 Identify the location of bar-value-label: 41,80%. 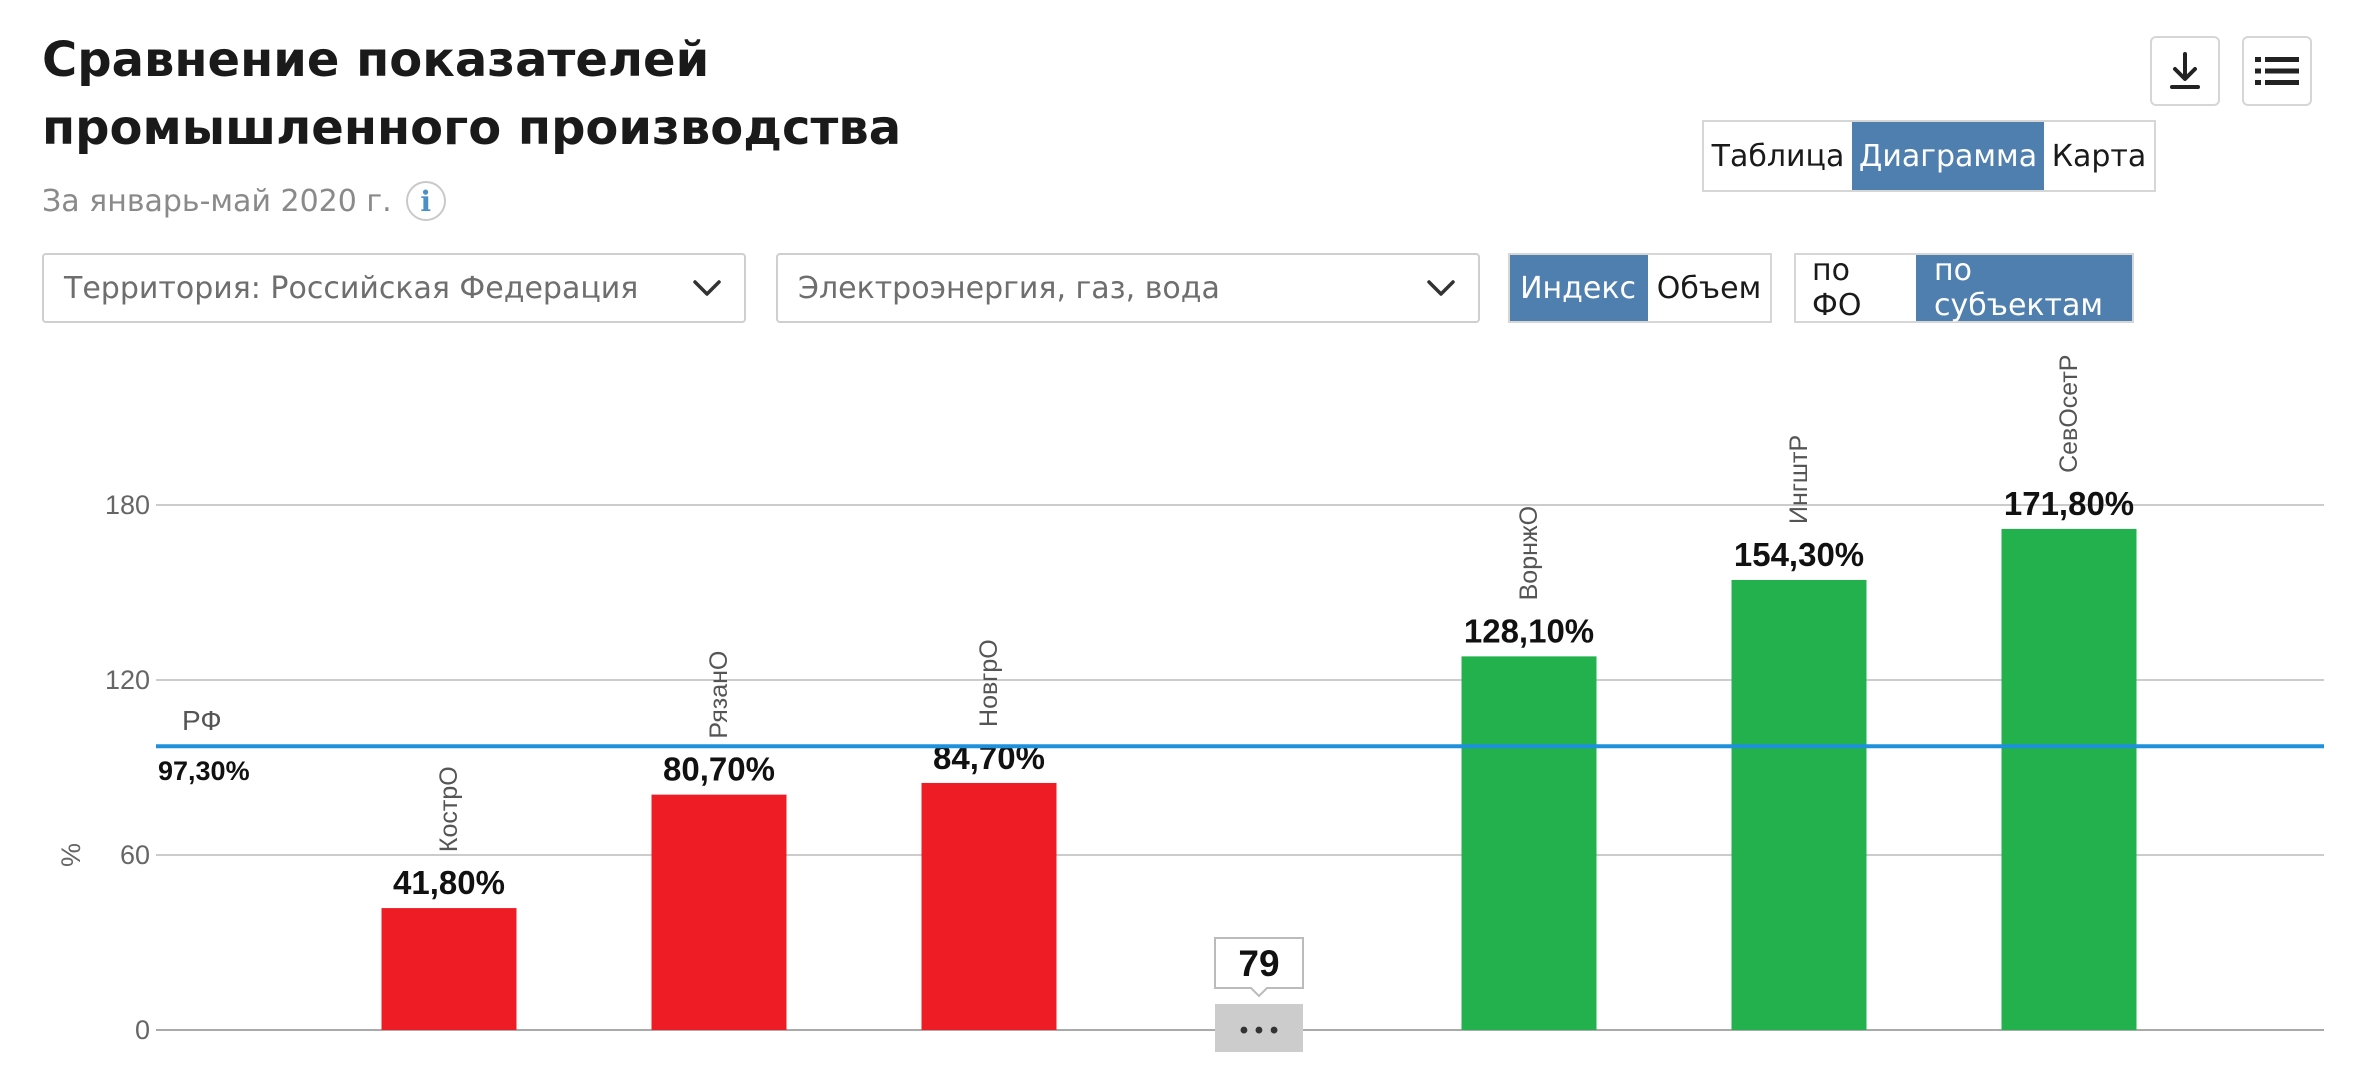
(449, 882).